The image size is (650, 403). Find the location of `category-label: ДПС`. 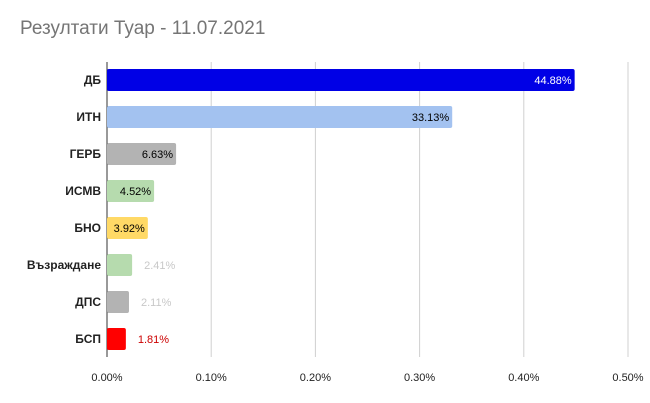

category-label: ДПС is located at coordinates (88, 302).